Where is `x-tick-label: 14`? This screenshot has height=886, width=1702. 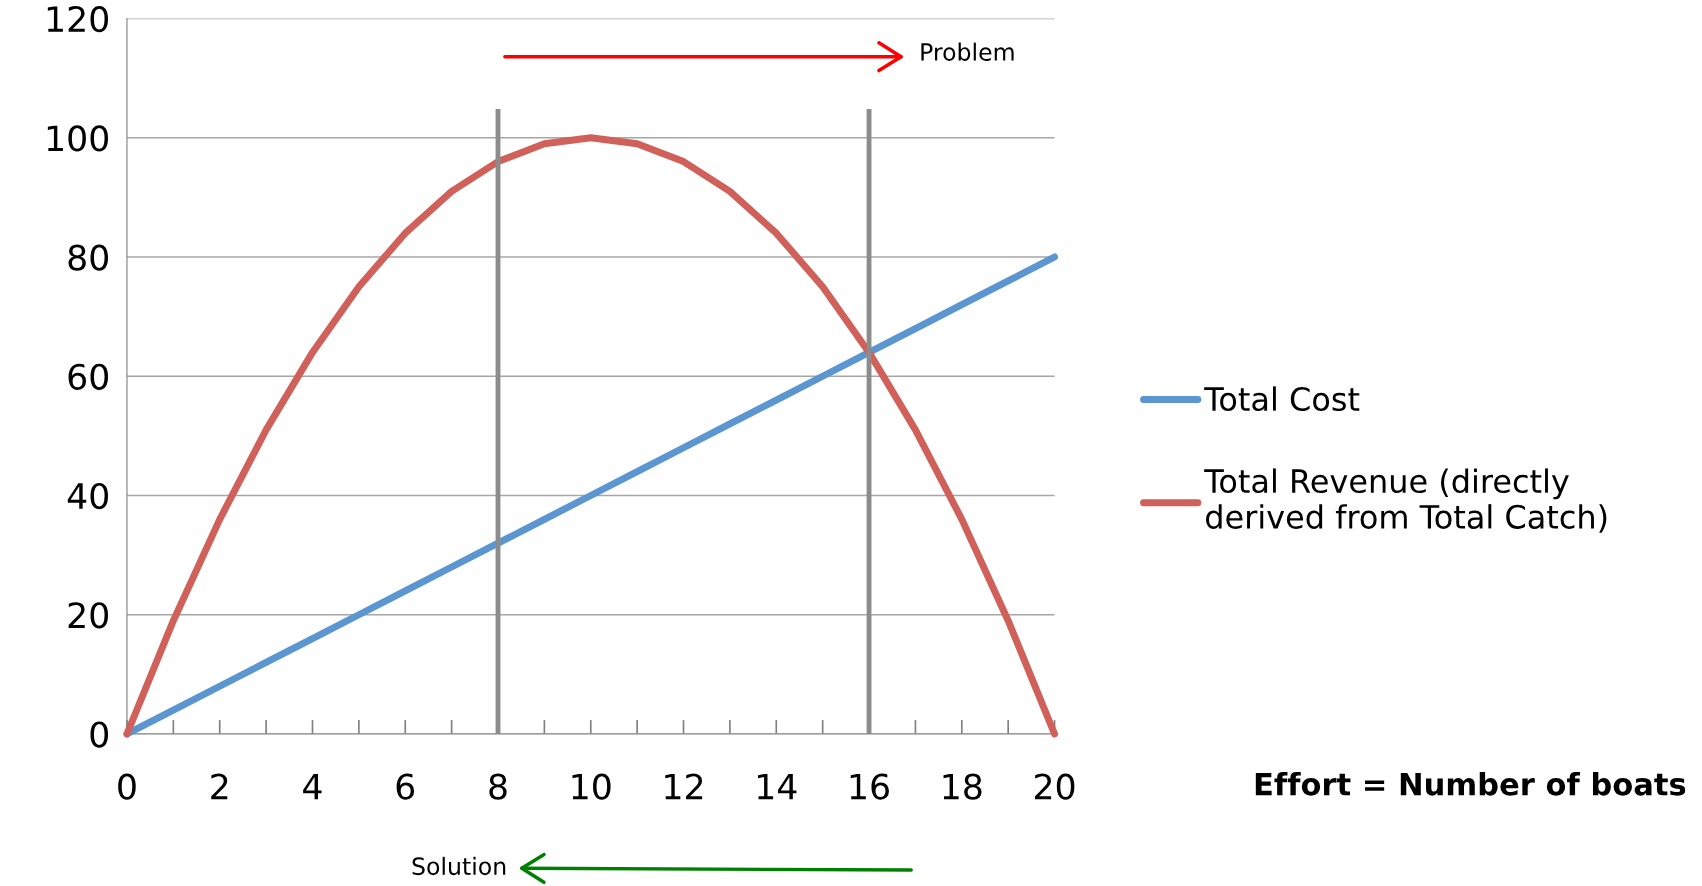
x-tick-label: 14 is located at coordinates (777, 786).